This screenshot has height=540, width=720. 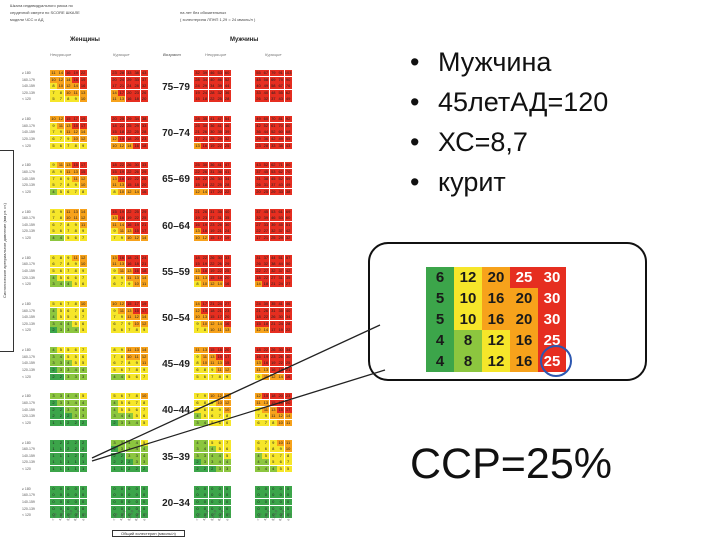 What do you see at coordinates (26, 469) in the screenshot?
I see `sbp-row-label: < 120` at bounding box center [26, 469].